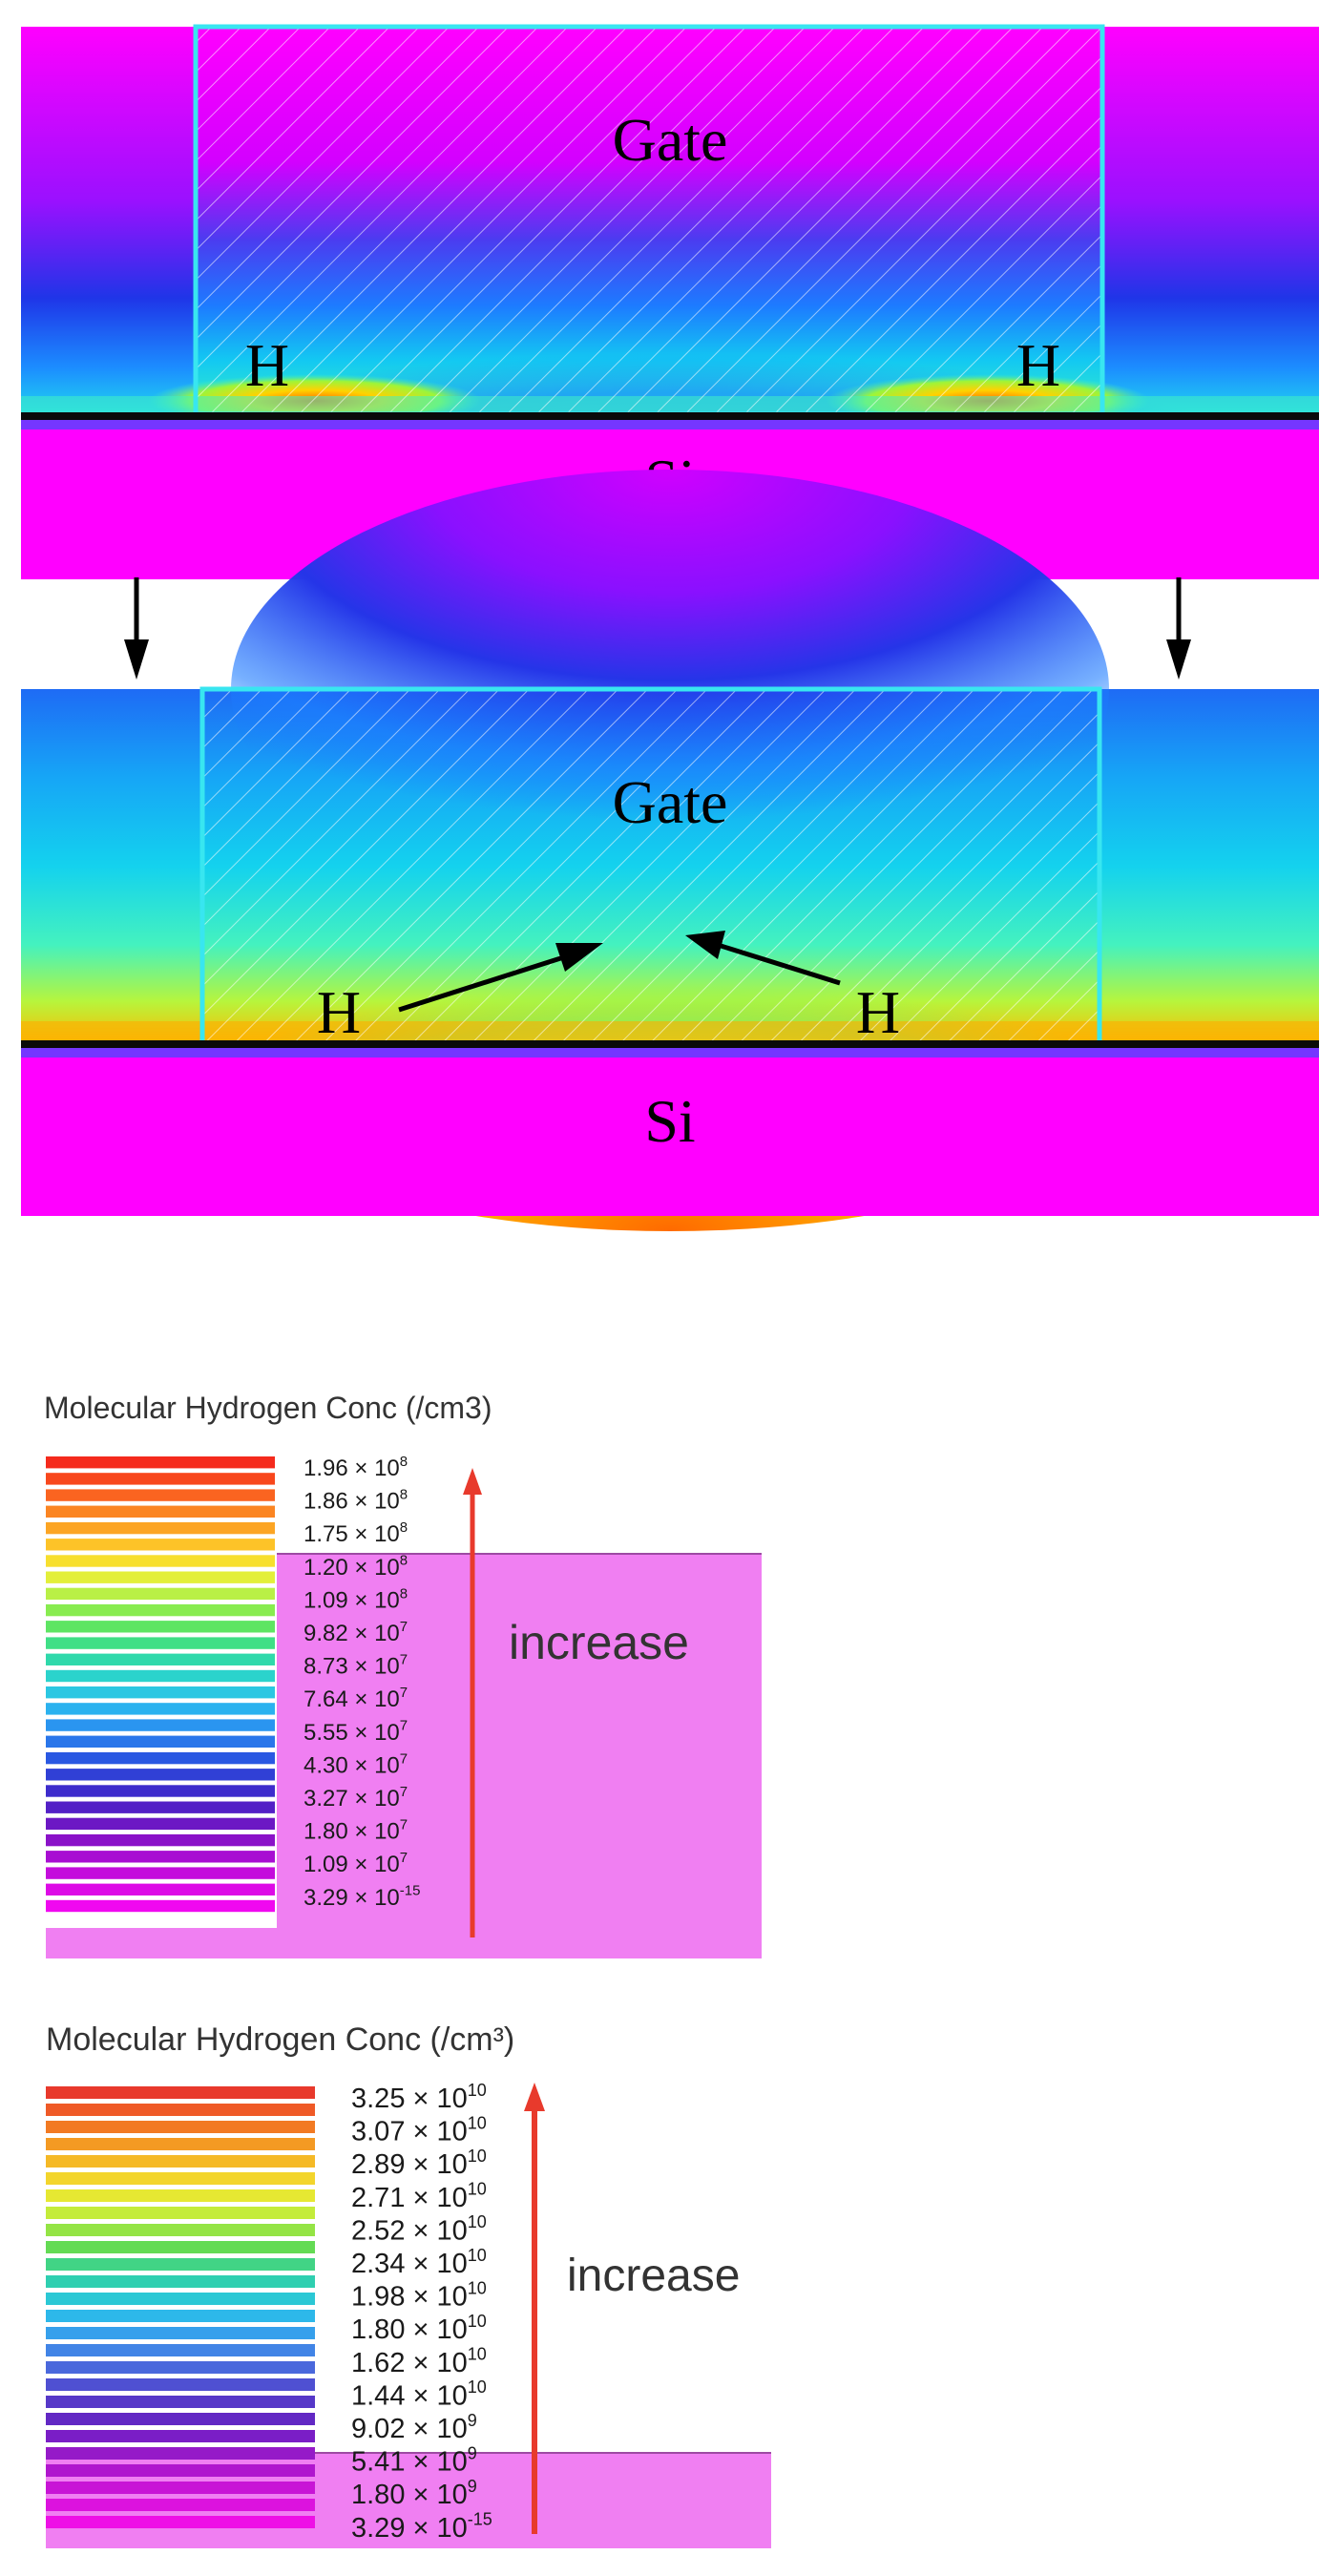 Image resolution: width=1340 pixels, height=2576 pixels. Describe the element at coordinates (136, 628) in the screenshot. I see `down-arrow-left` at that location.